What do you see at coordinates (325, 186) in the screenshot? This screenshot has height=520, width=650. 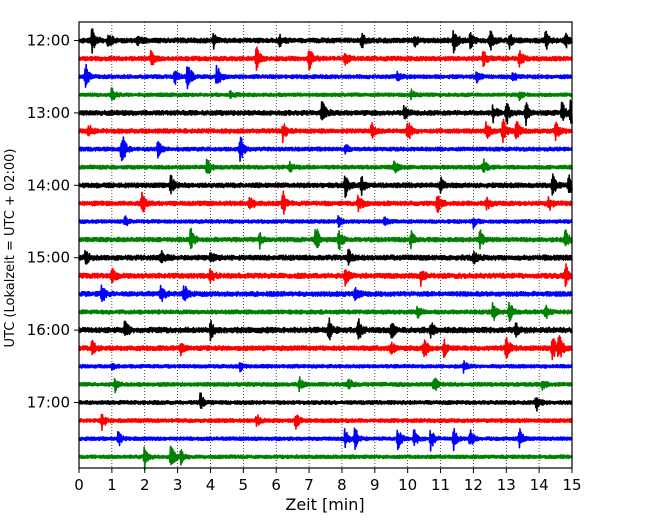 I see `seismogram-trace-14:00` at bounding box center [325, 186].